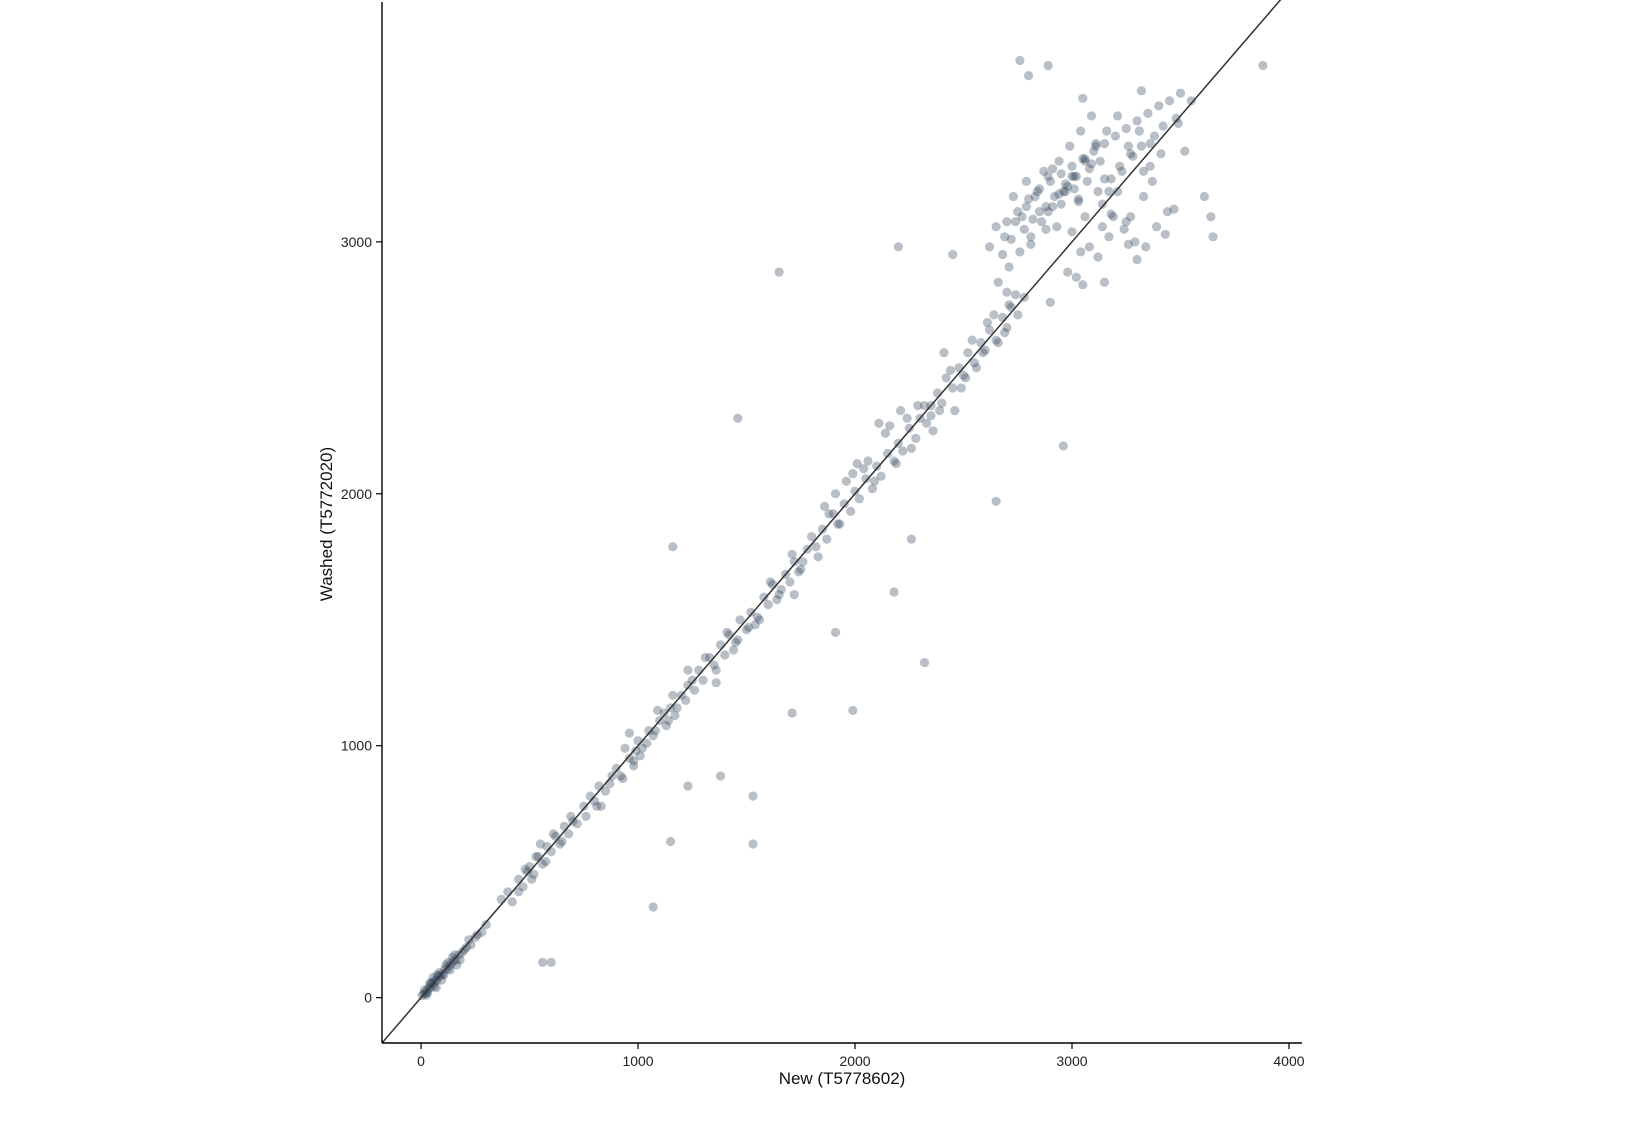 The image size is (1634, 1126). What do you see at coordinates (368, 998) in the screenshot?
I see `y-tick-label: 0` at bounding box center [368, 998].